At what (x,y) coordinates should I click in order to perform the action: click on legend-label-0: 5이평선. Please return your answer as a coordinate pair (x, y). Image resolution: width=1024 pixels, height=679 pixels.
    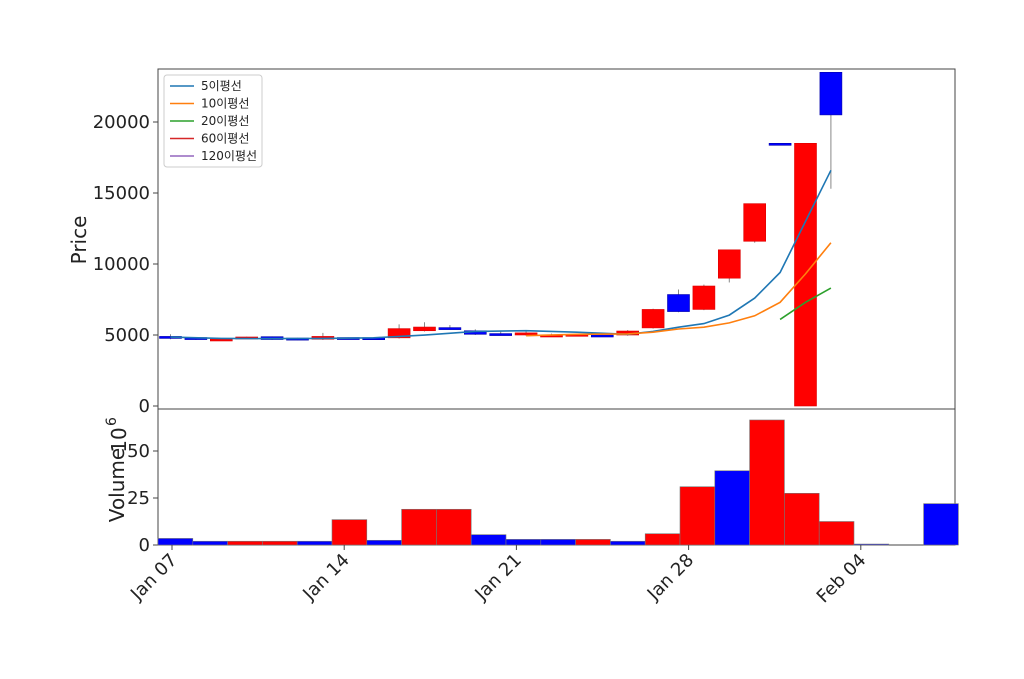
    Looking at the image, I should click on (221, 86).